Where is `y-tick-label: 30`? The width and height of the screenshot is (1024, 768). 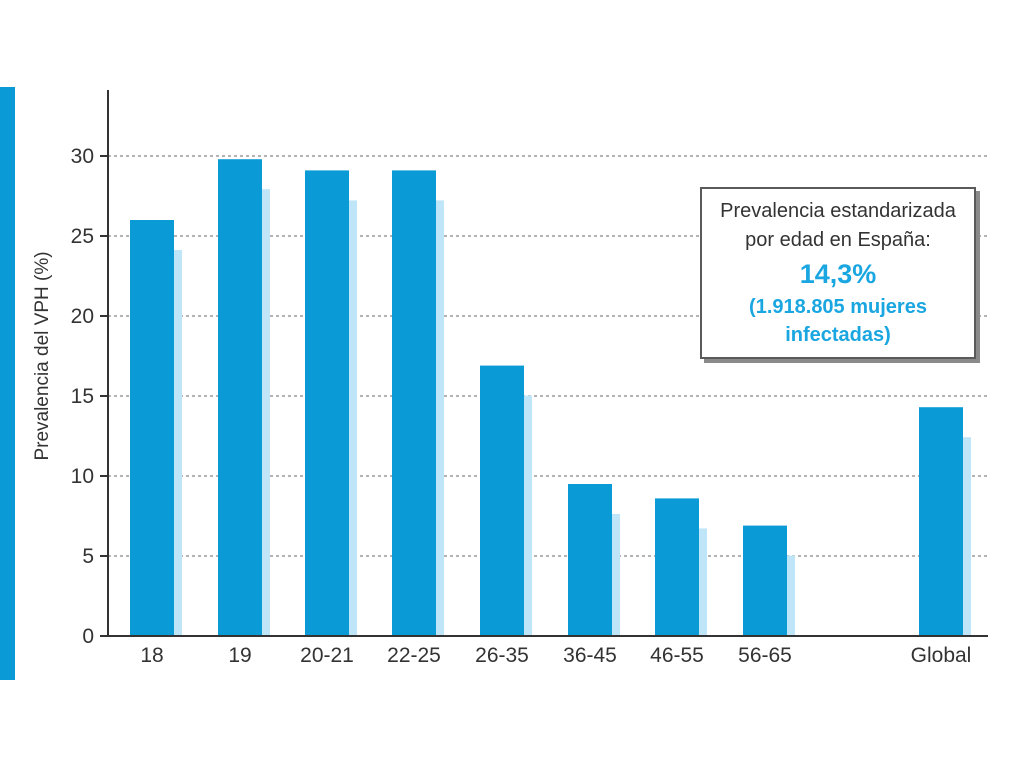
y-tick-label: 30 is located at coordinates (82, 156).